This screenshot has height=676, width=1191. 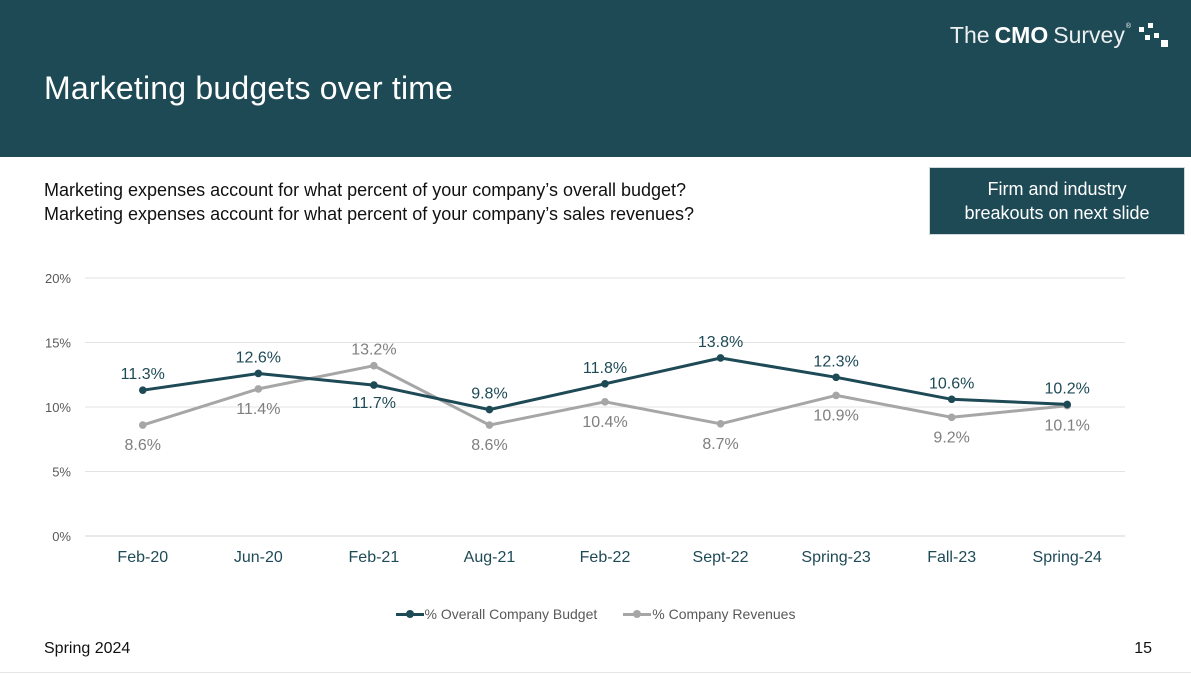 What do you see at coordinates (87, 648) in the screenshot?
I see `footer-date: Spring 2024` at bounding box center [87, 648].